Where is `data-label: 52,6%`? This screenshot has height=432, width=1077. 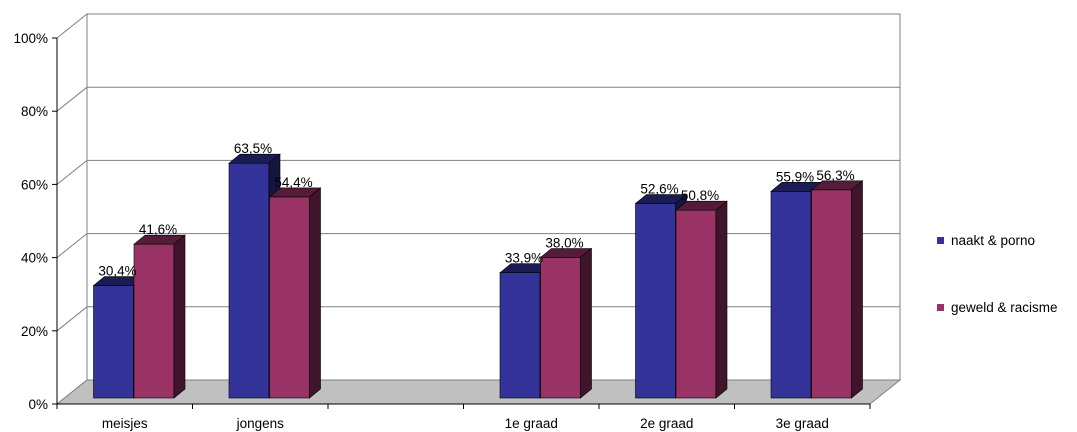
data-label: 52,6% is located at coordinates (659, 189).